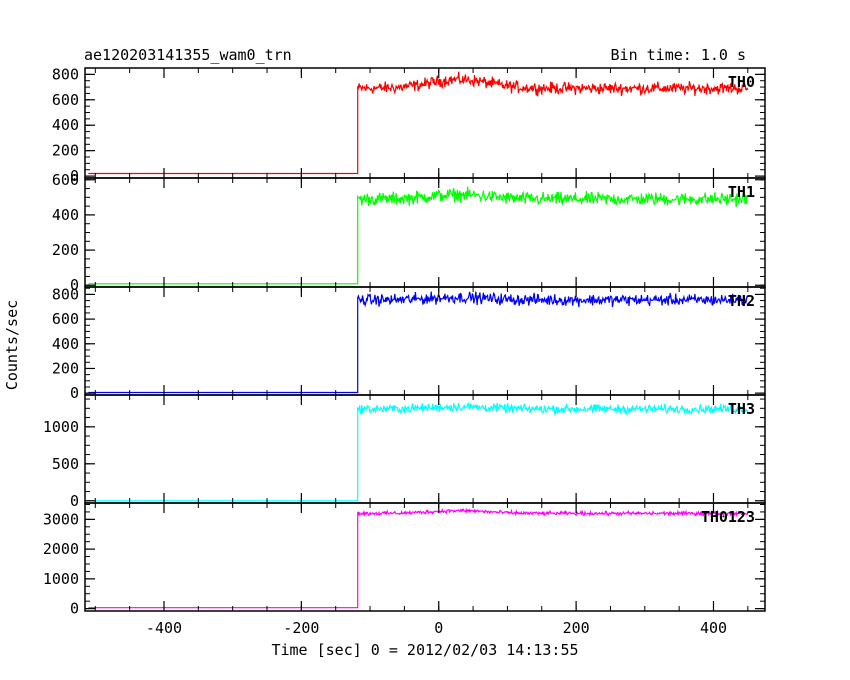  Describe the element at coordinates (418, 123) in the screenshot. I see `series-line-th0` at that location.